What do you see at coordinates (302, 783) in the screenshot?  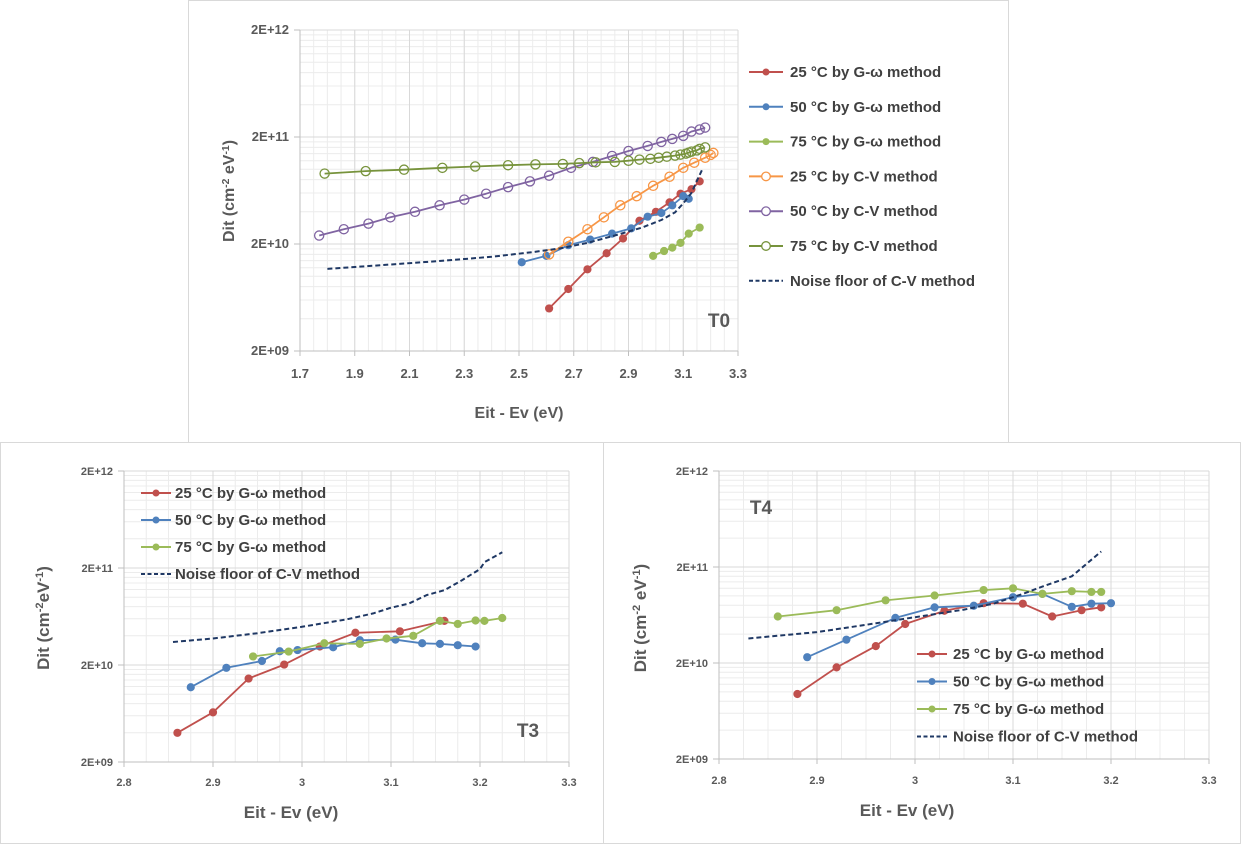 I see `x-tick-label: 3` at bounding box center [302, 783].